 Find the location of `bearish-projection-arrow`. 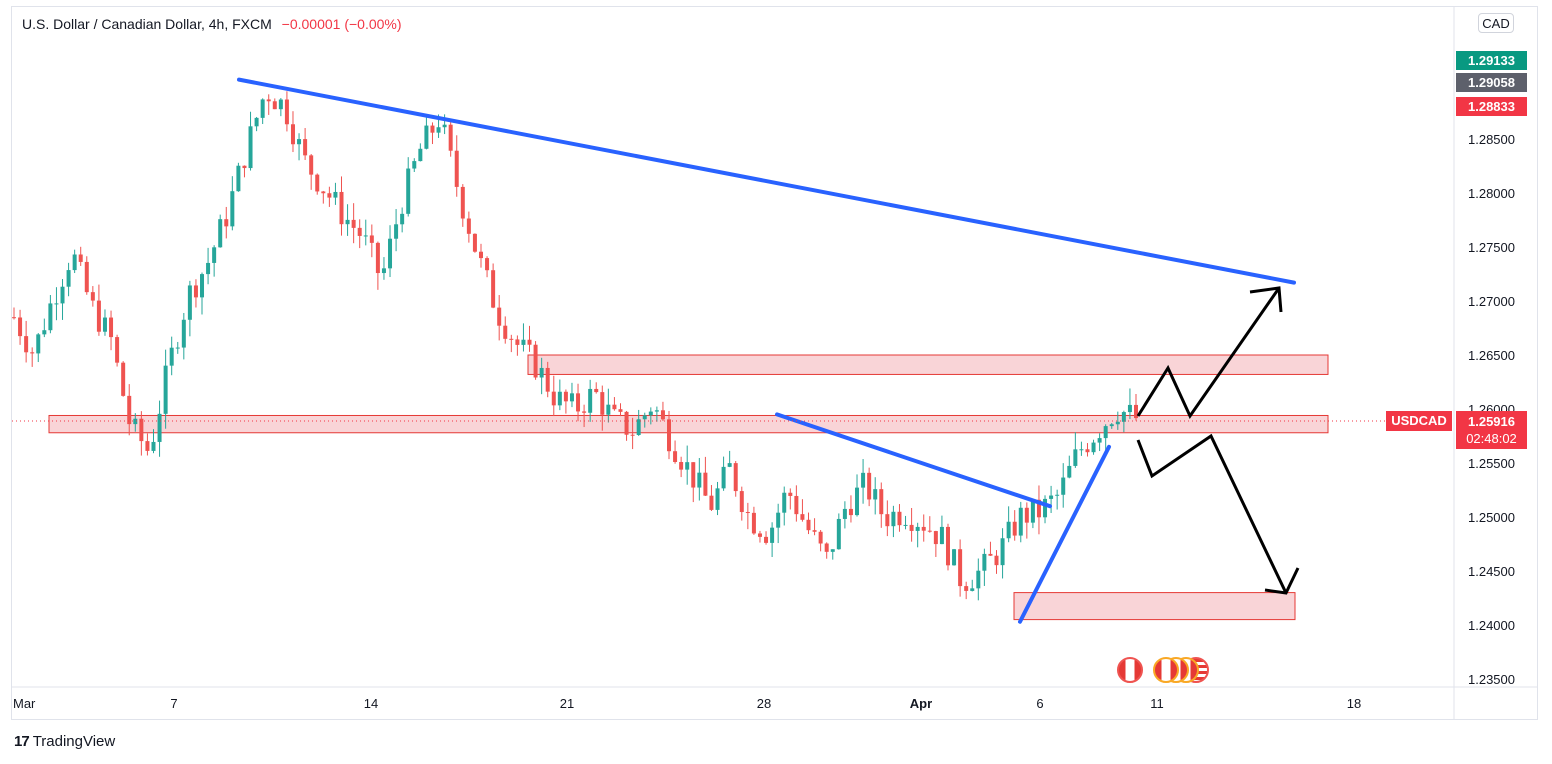

bearish-projection-arrow is located at coordinates (1212, 513).